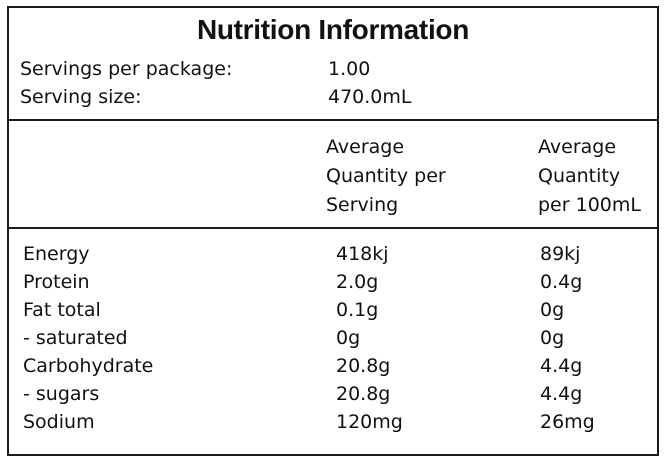 This screenshot has width=670, height=465. Describe the element at coordinates (75, 338) in the screenshot. I see `nutrient-name: - saturated` at that location.